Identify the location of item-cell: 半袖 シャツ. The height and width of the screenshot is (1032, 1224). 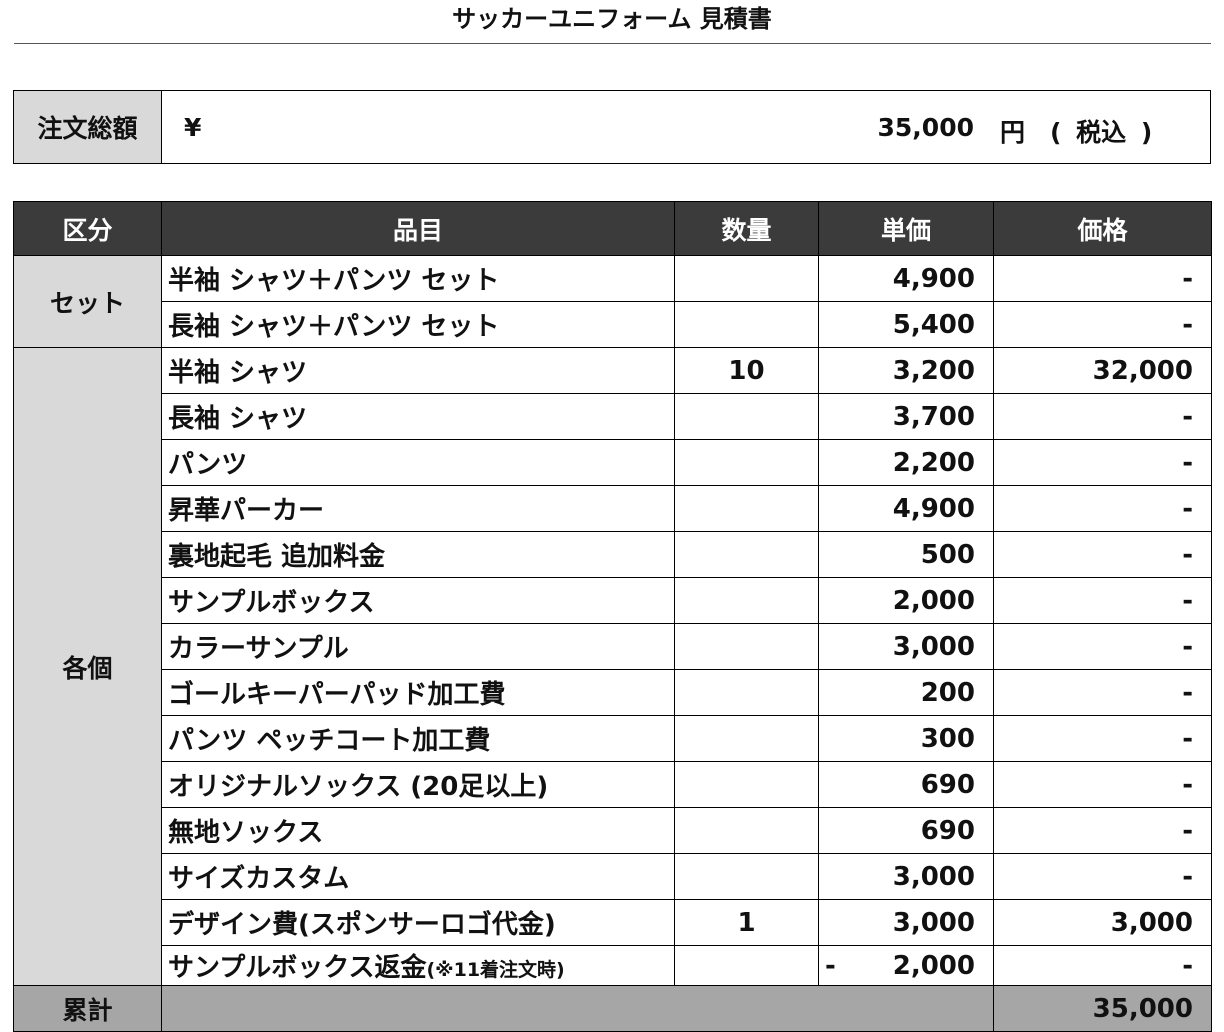
(418, 370).